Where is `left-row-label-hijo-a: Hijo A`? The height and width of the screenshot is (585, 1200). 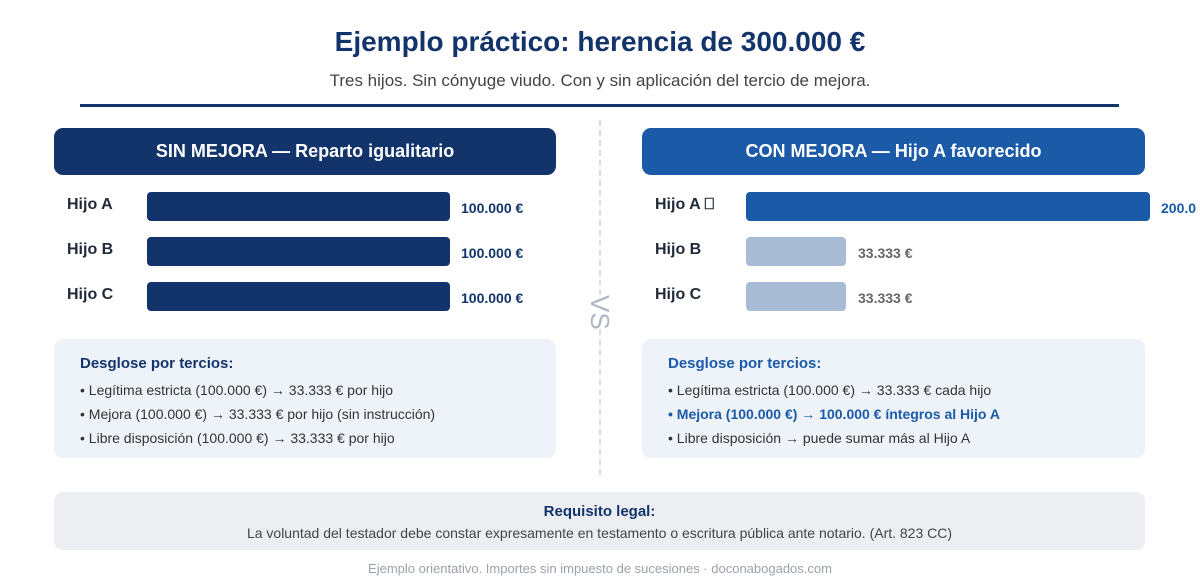 left-row-label-hijo-a: Hijo A is located at coordinates (90, 204).